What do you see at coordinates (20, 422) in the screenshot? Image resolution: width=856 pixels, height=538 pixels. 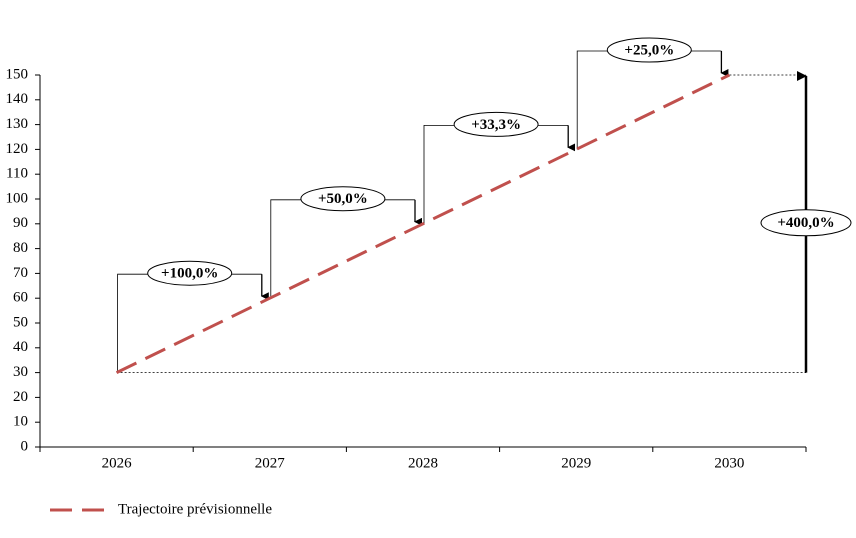 I see `y-tick-label: 10` at bounding box center [20, 422].